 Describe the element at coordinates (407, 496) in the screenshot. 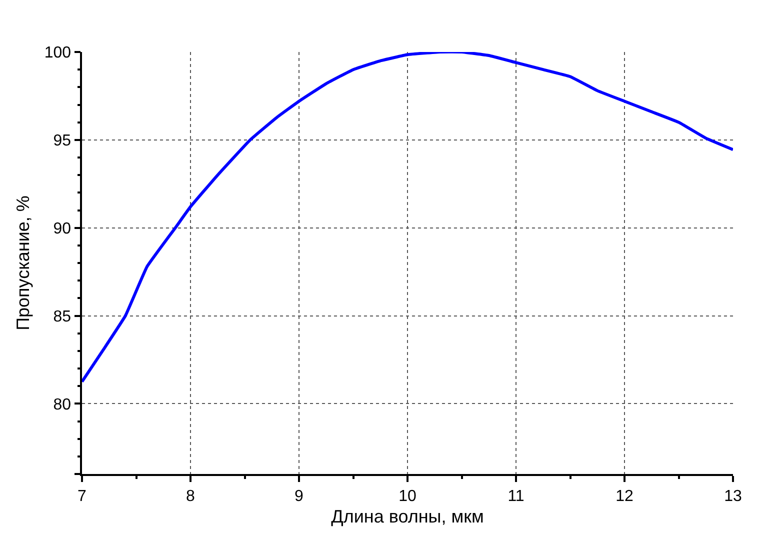

I see `x-tick-label: 10` at that location.